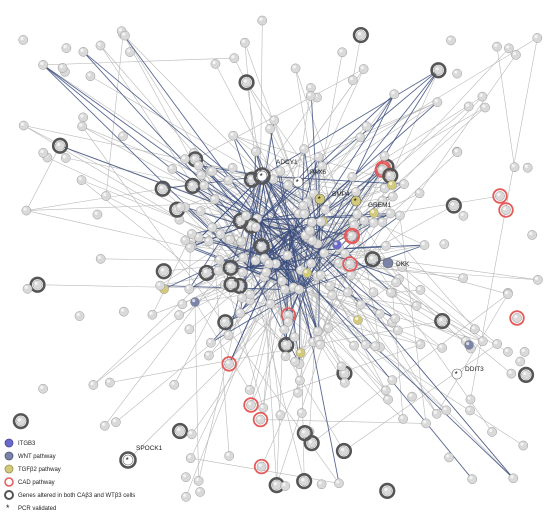 The image size is (550, 527). What do you see at coordinates (27, 444) in the screenshot?
I see `legend-label-itgb3: ITGB3` at bounding box center [27, 444].